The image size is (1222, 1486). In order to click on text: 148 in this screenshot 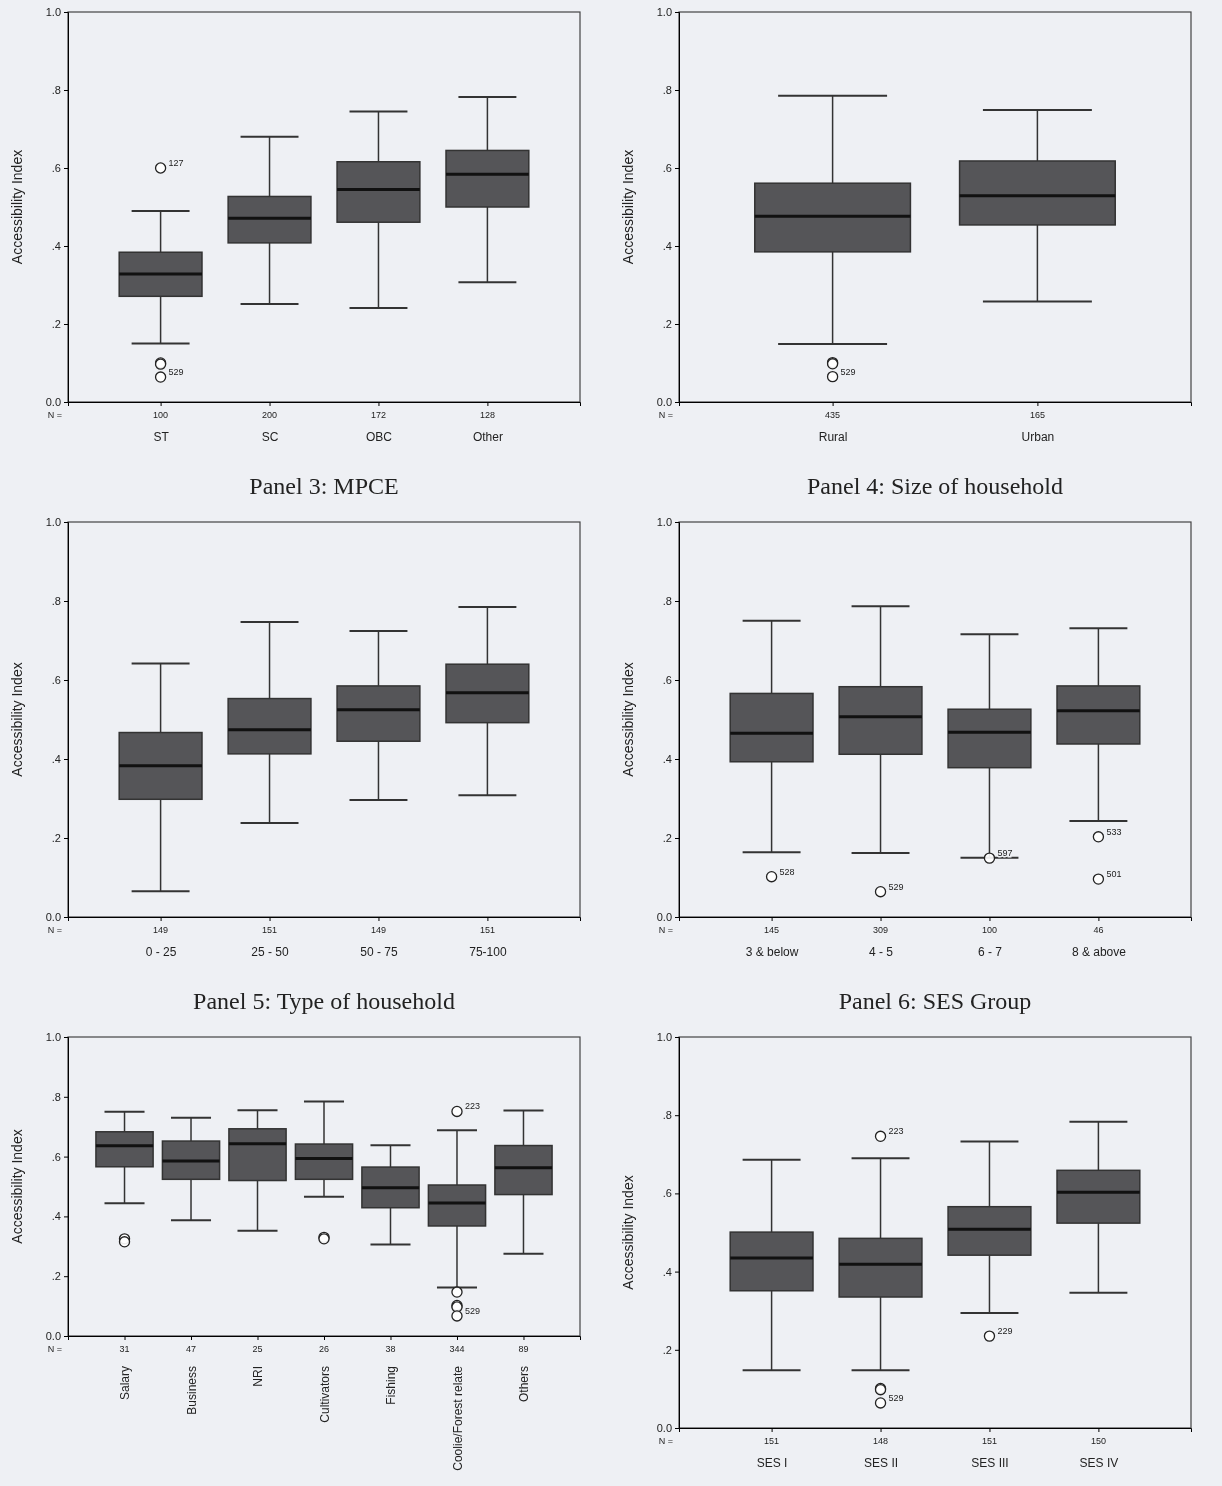, I will do `click(881, 1441)`.